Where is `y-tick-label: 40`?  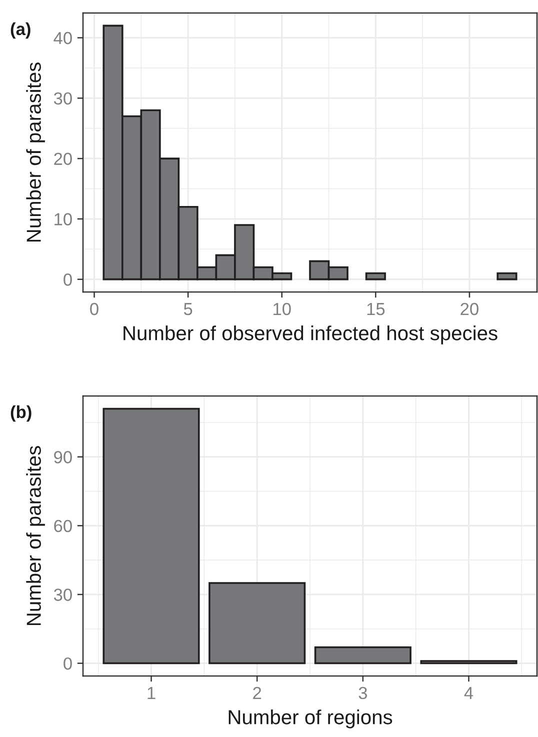 y-tick-label: 40 is located at coordinates (63, 38).